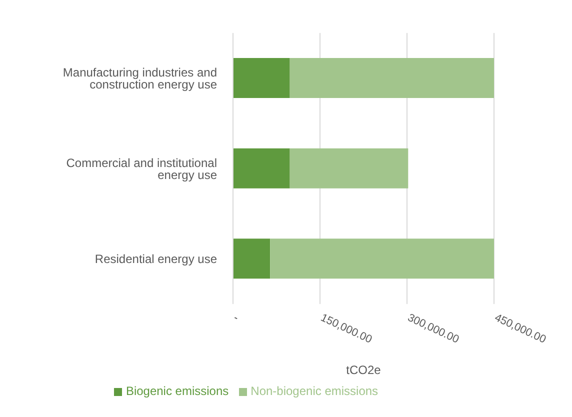  Describe the element at coordinates (140, 78) in the screenshot. I see `y-tick-label: Manufacturing industries and construction energy use` at that location.